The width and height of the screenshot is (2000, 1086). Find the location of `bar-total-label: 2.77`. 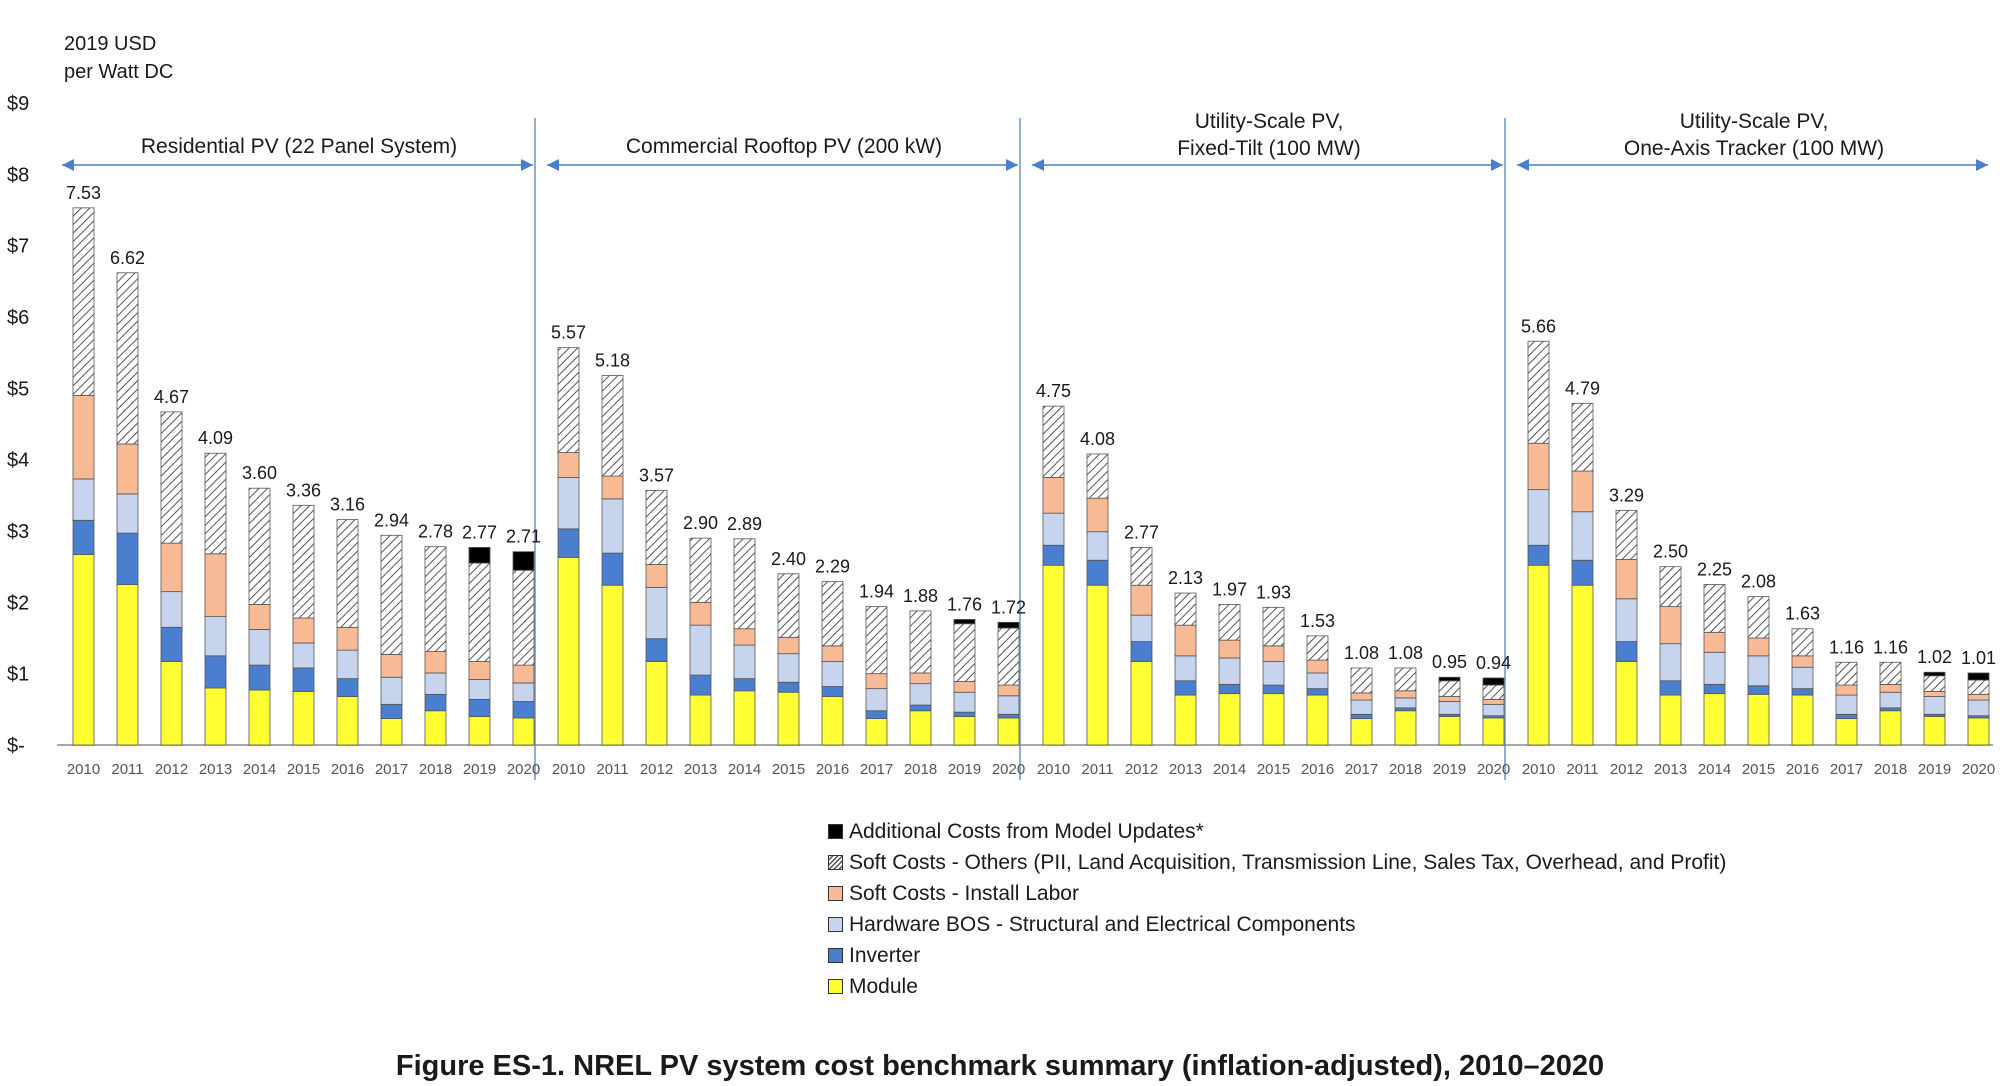

bar-total-label: 2.77 is located at coordinates (479, 532).